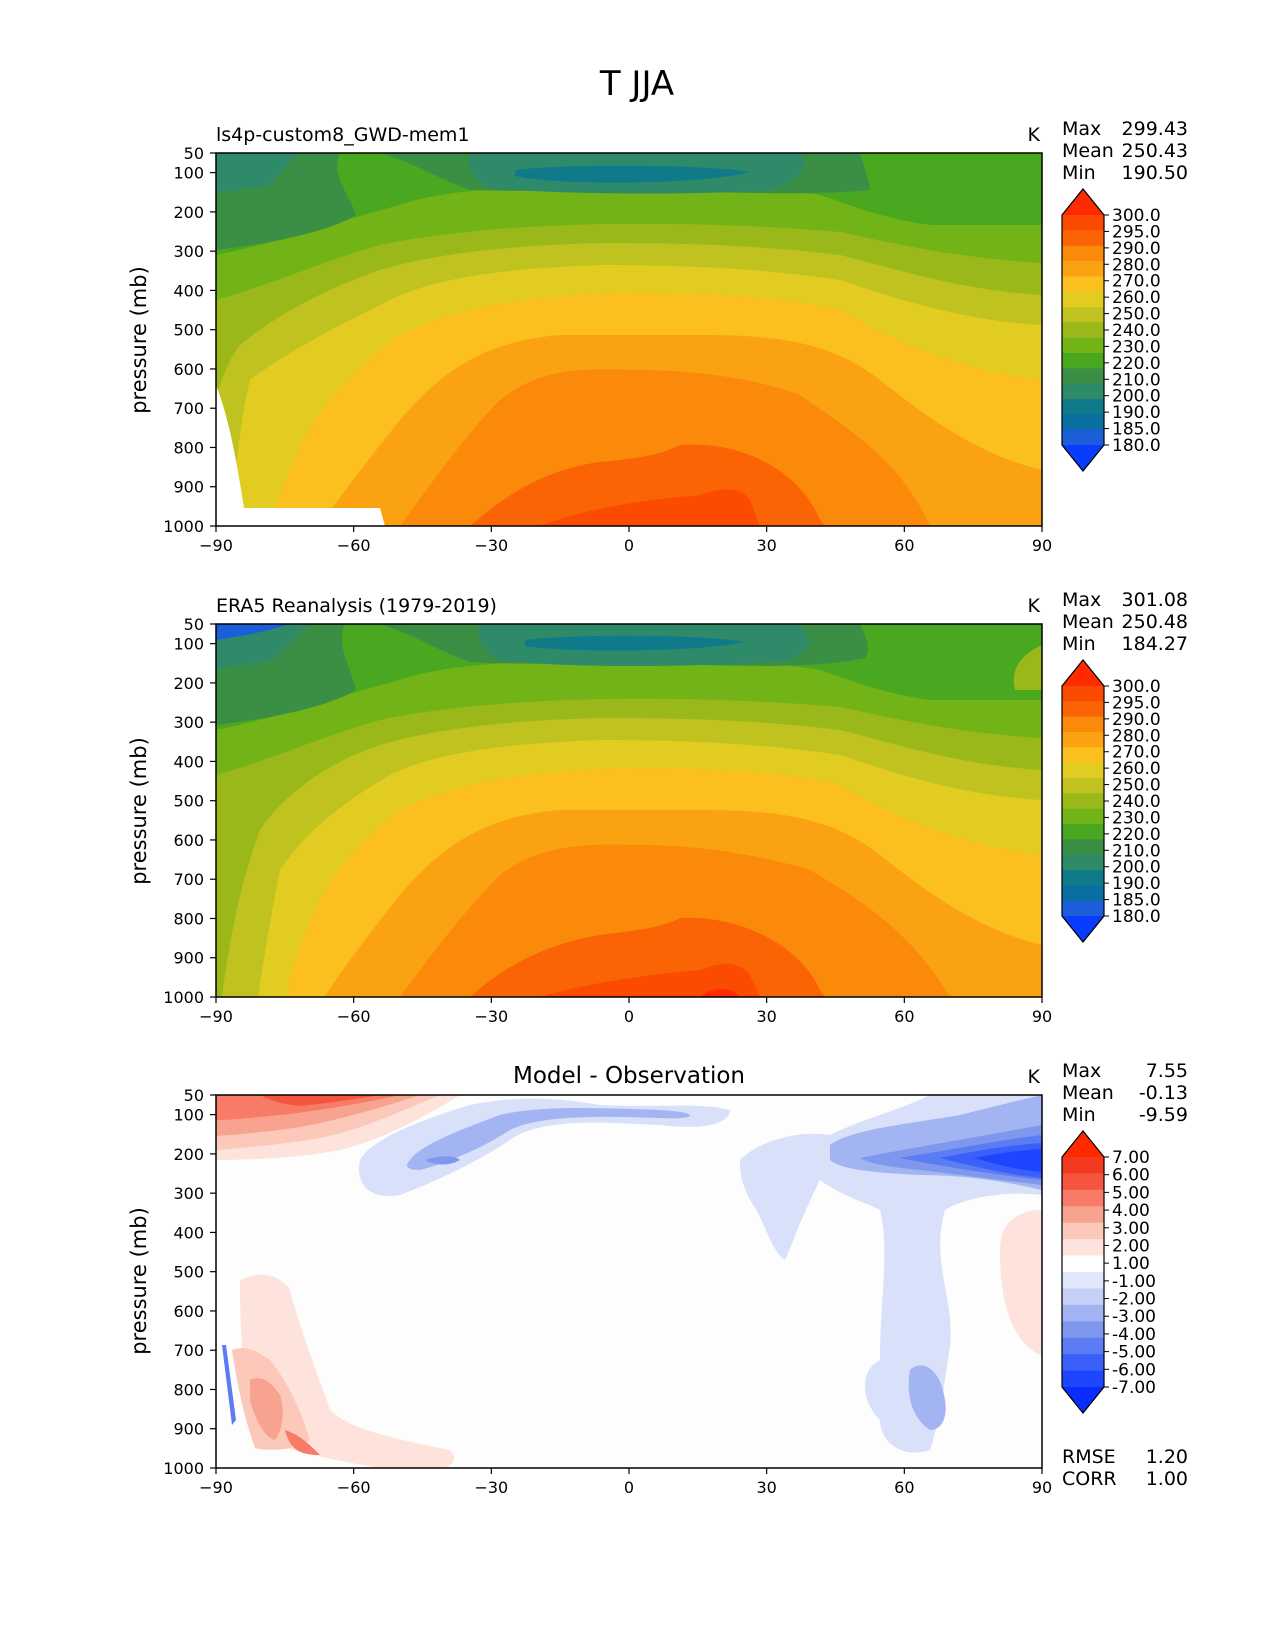  What do you see at coordinates (1136, 720) in the screenshot?
I see `colorbar-tick-label: 290.0` at bounding box center [1136, 720].